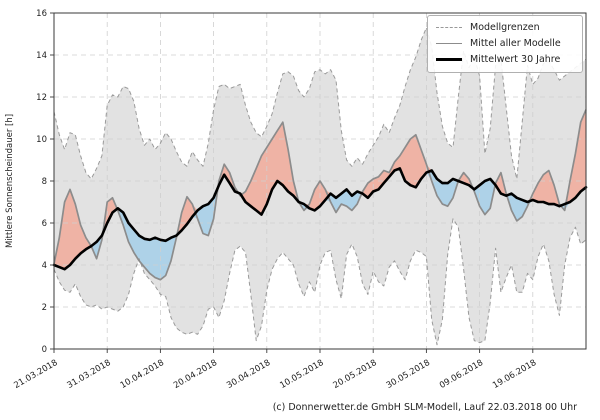 The height and width of the screenshot is (420, 600). Describe the element at coordinates (301, 374) in the screenshot. I see `x-tick-label: 10.05.2018` at that location.